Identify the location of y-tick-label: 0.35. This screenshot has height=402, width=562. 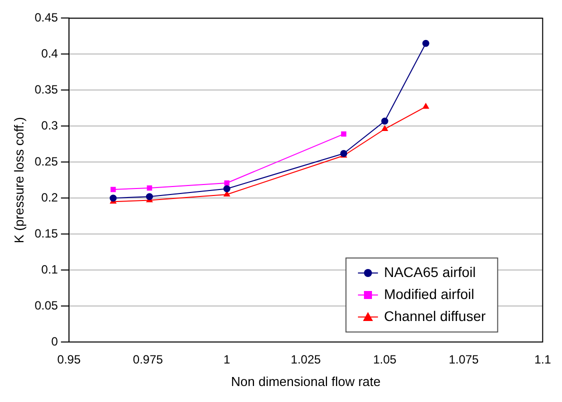
(46, 89).